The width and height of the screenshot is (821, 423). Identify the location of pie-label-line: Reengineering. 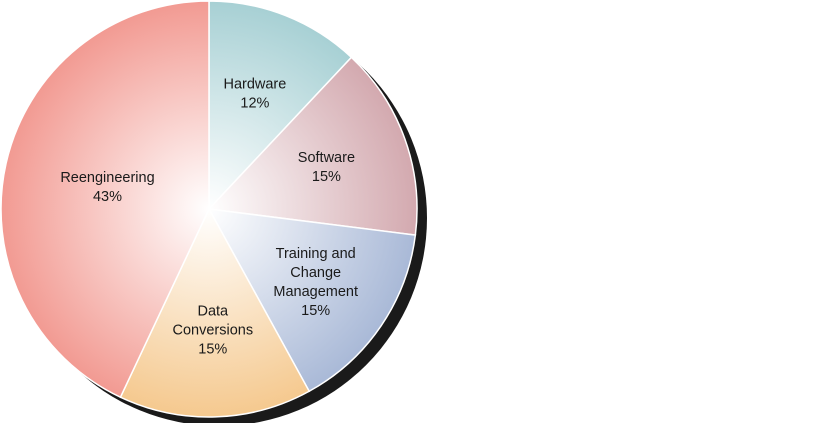
(107, 178).